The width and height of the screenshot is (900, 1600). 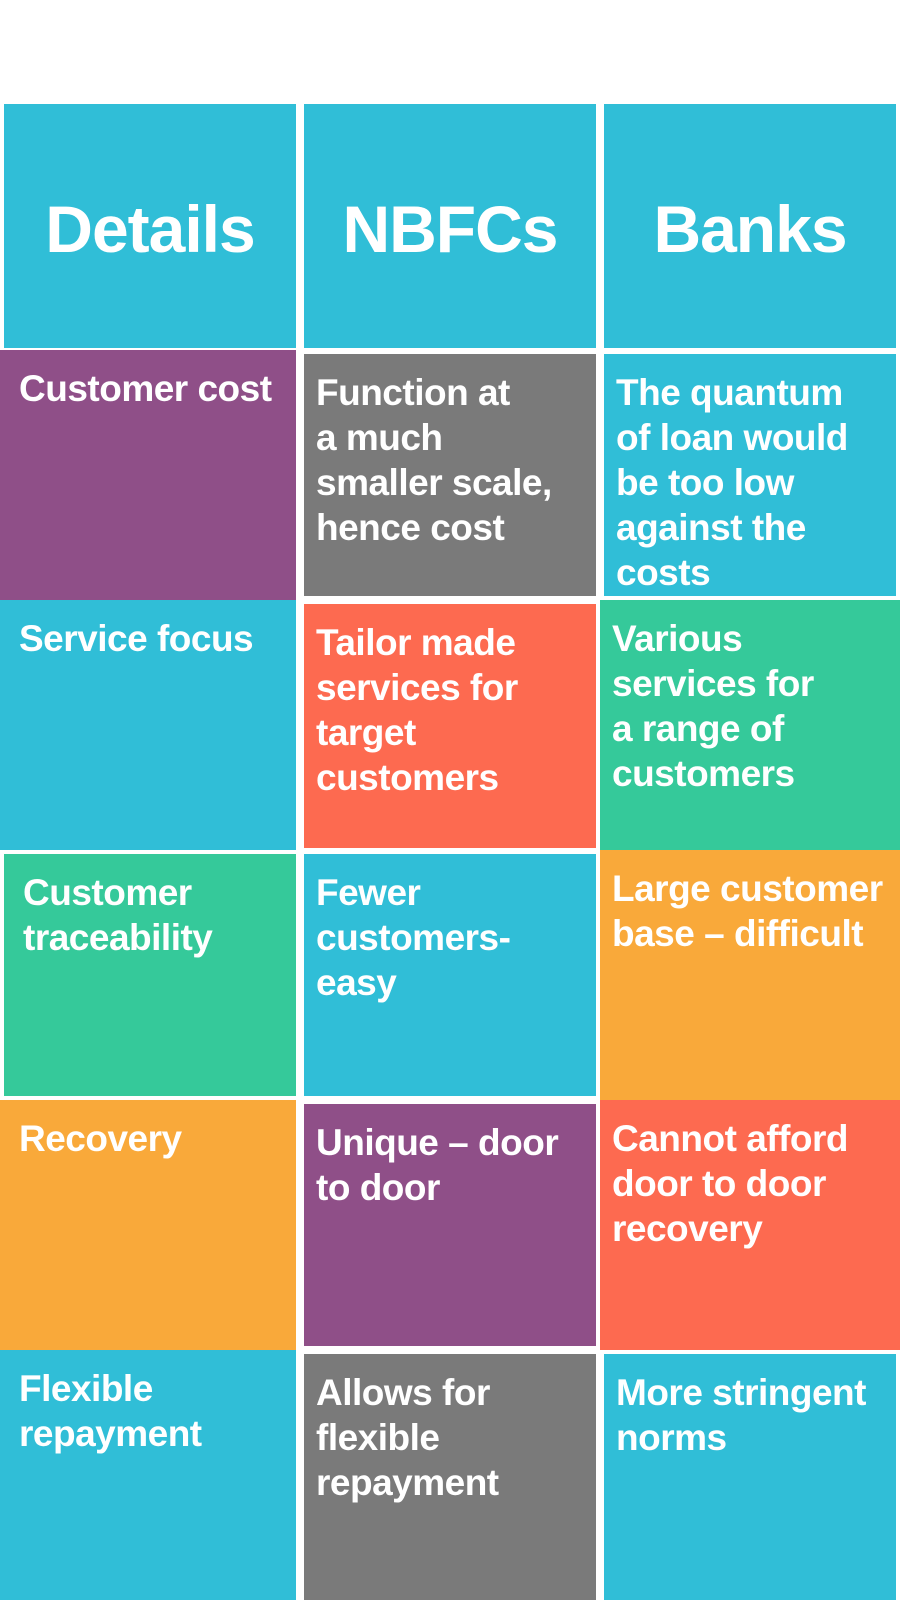 I want to click on header-banks: Banks, so click(x=750, y=226).